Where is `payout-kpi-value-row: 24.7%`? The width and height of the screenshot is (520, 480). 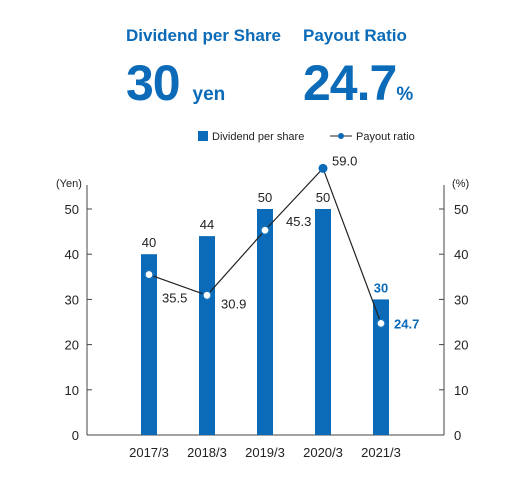
payout-kpi-value-row: 24.7% is located at coordinates (358, 83).